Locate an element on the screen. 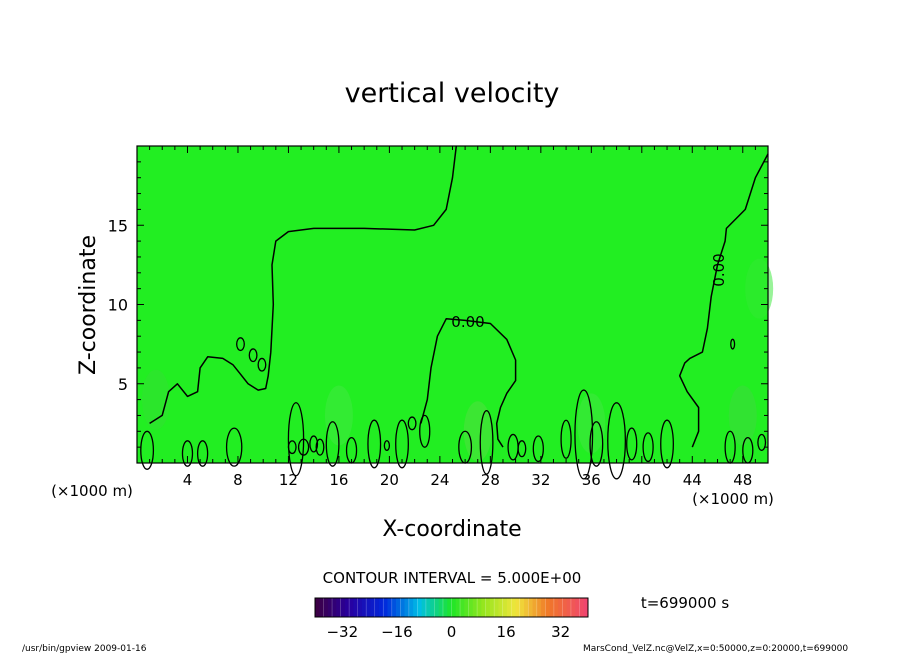 The width and height of the screenshot is (904, 659). x-unit-label-left: (×1000 m) is located at coordinates (92, 491).